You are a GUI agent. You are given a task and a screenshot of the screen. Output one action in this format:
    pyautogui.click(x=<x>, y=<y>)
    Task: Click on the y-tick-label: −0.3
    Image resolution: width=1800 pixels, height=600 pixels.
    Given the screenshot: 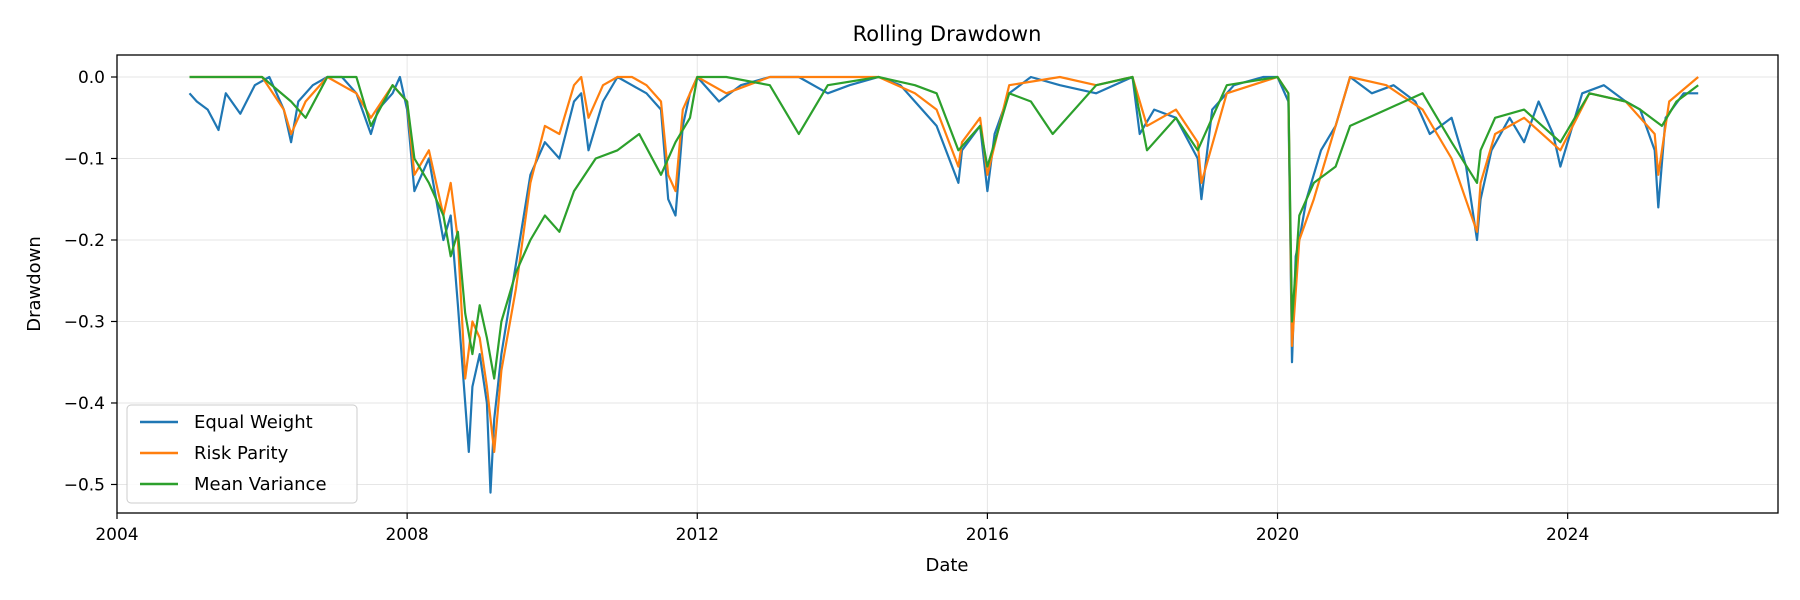 What is the action you would take?
    pyautogui.click(x=84, y=322)
    